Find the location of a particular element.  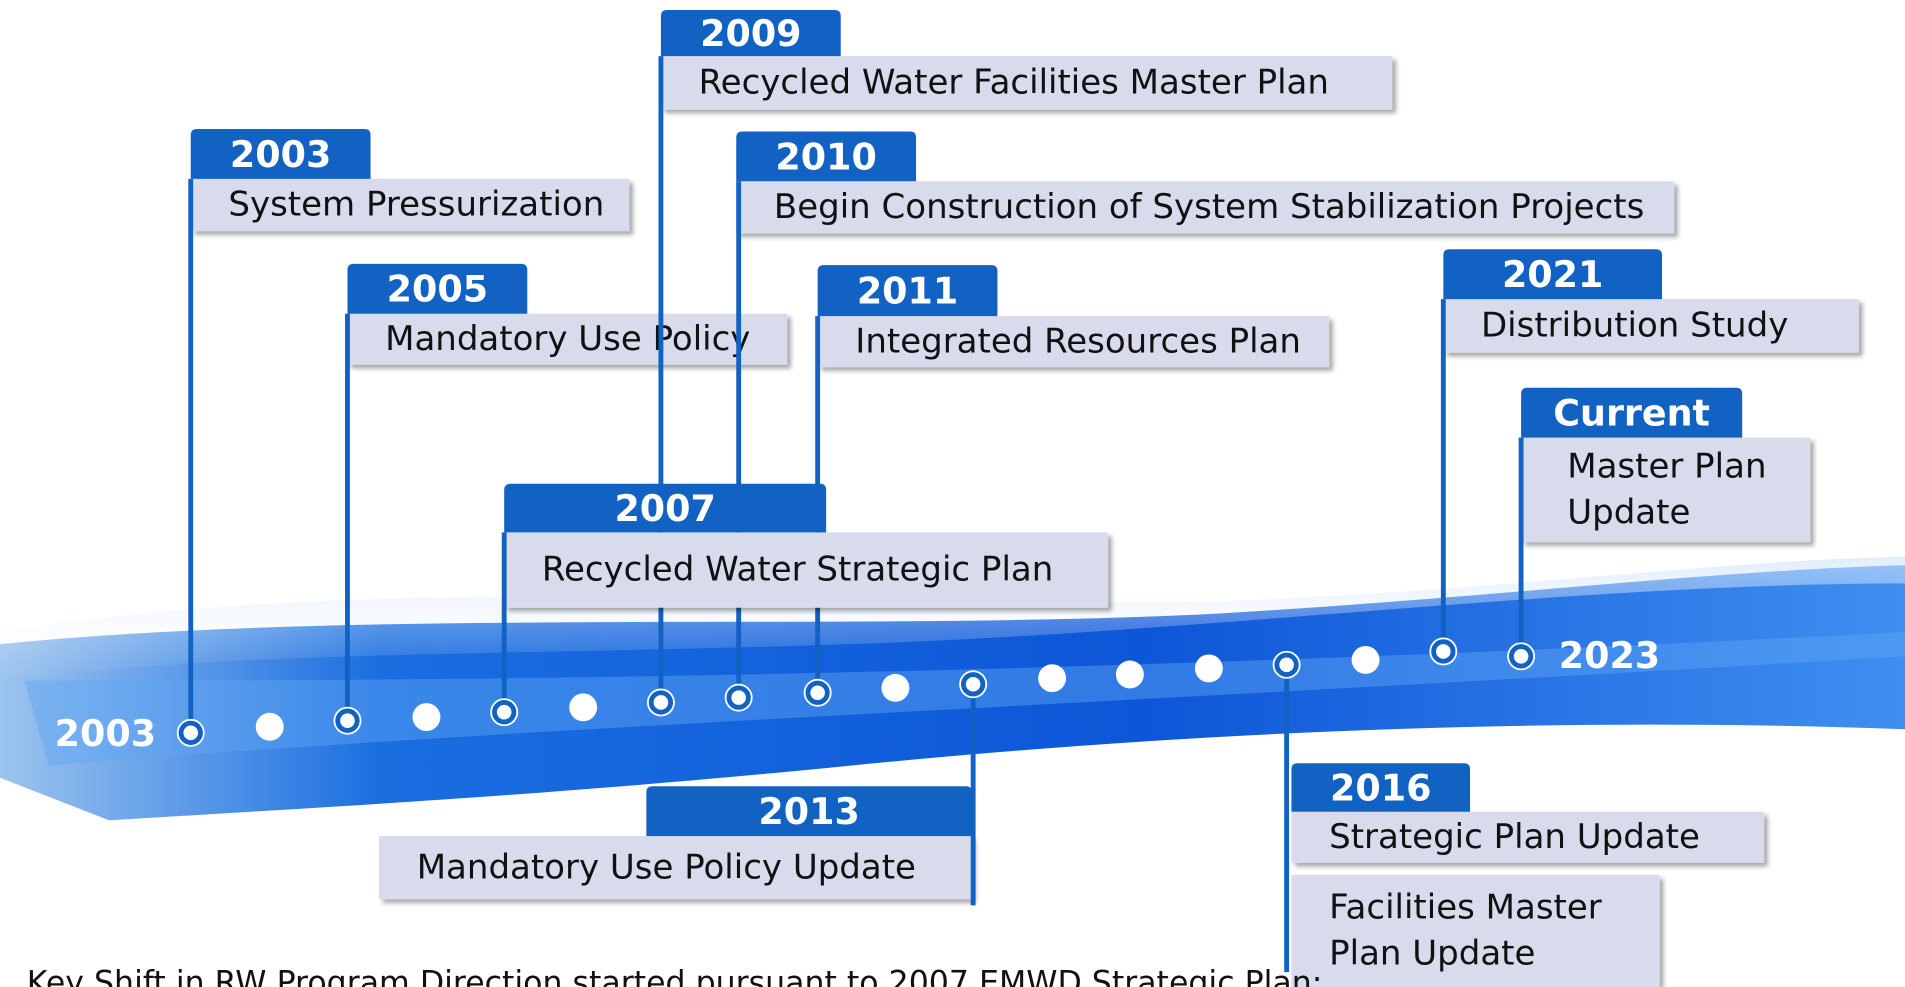

event-year: 2010 is located at coordinates (825, 156).